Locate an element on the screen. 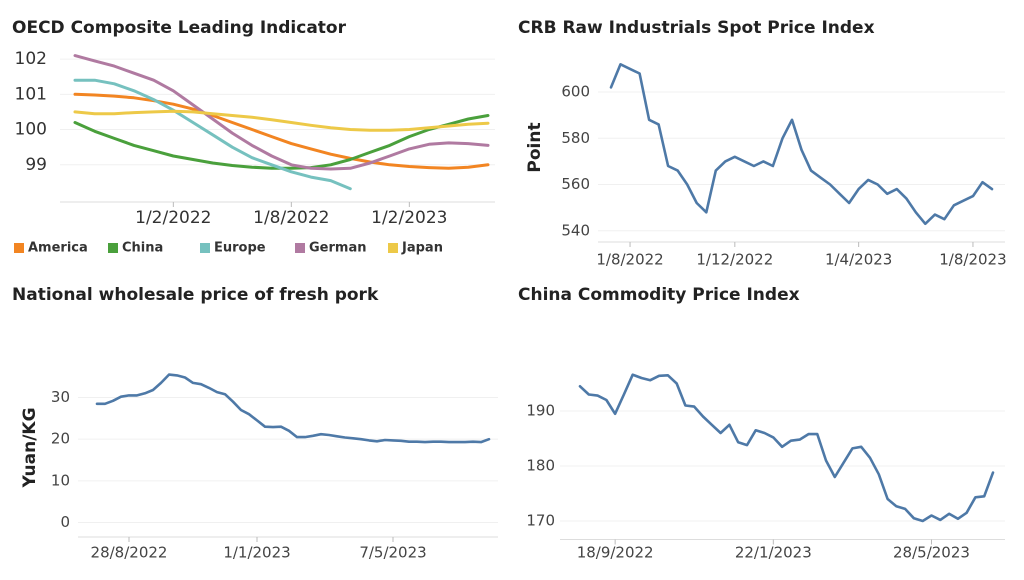  y-axis-label: Point is located at coordinates (535, 147).